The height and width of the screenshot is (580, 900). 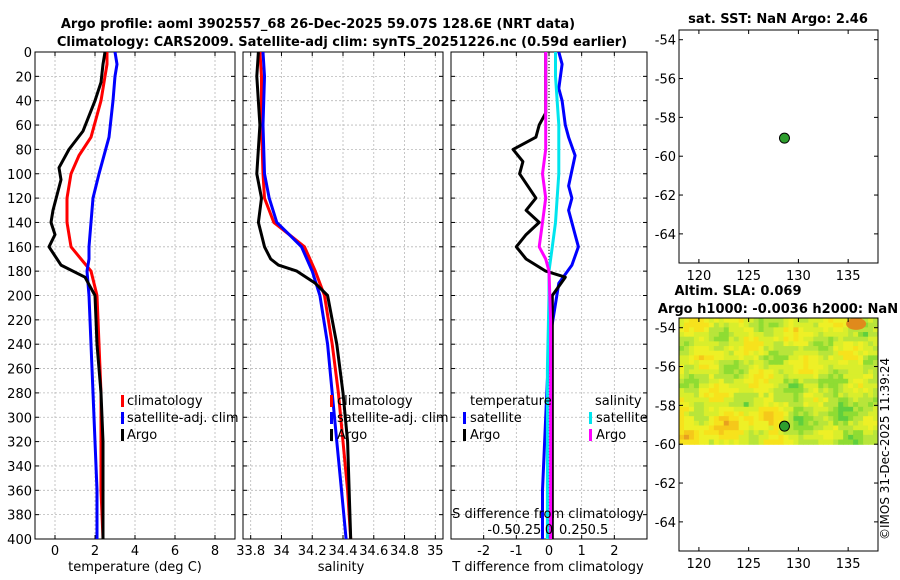 I want to click on legend-swatch-satellite, so click(x=331, y=418).